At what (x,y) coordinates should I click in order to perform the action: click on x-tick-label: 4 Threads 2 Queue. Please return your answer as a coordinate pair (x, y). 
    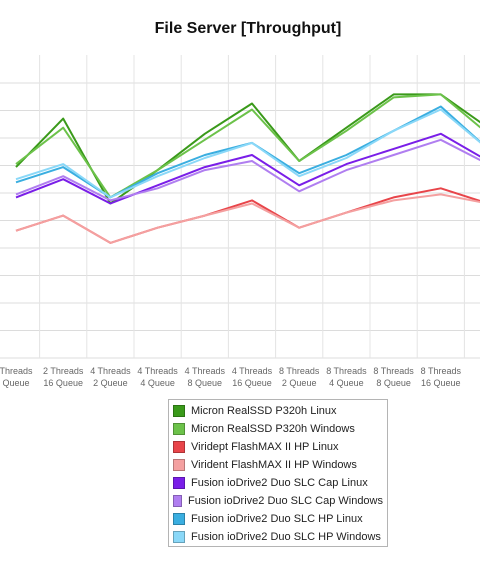
    Looking at the image, I should click on (110, 377).